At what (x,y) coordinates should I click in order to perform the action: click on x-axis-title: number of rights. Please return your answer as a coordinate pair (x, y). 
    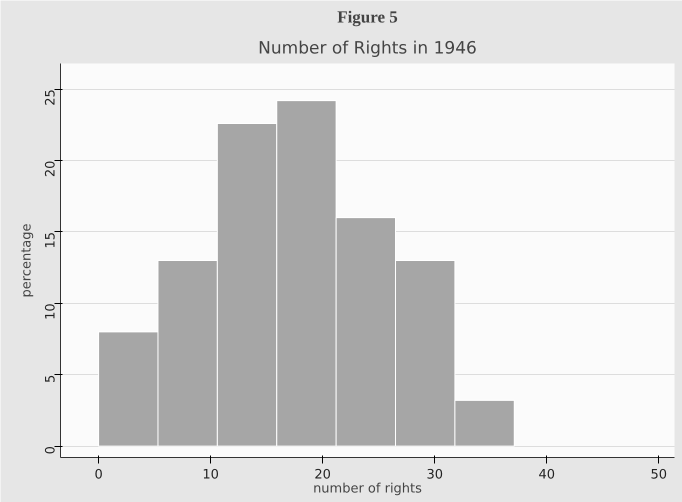
    Looking at the image, I should click on (367, 489).